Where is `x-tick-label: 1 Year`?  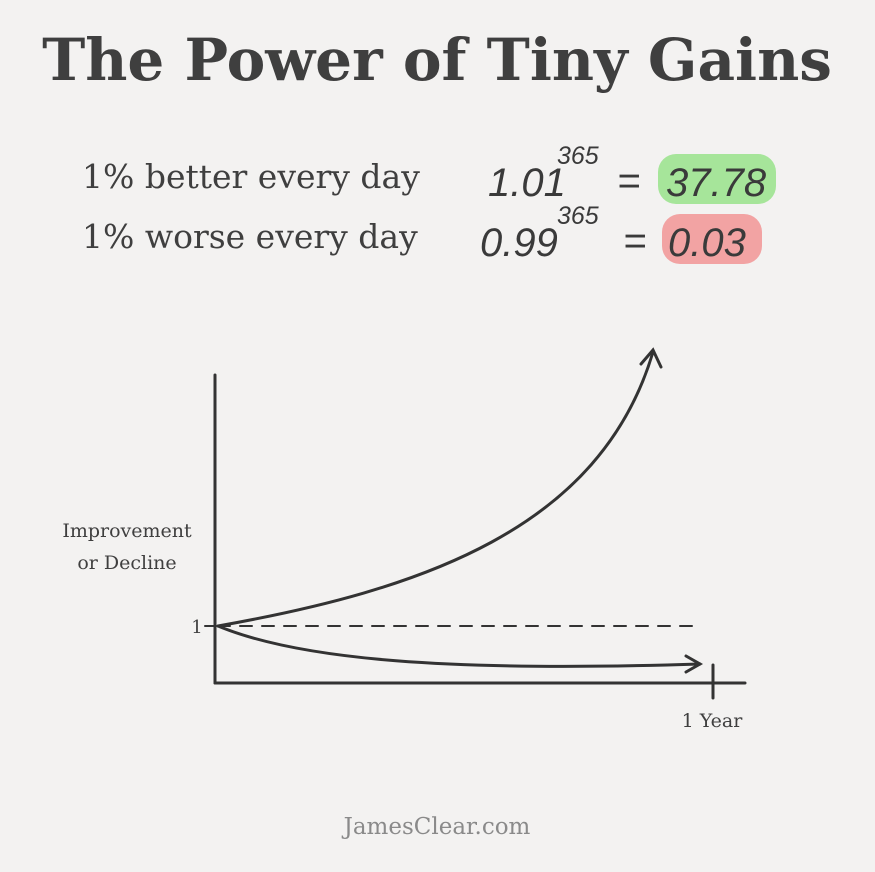
x-tick-label: 1 Year is located at coordinates (713, 721).